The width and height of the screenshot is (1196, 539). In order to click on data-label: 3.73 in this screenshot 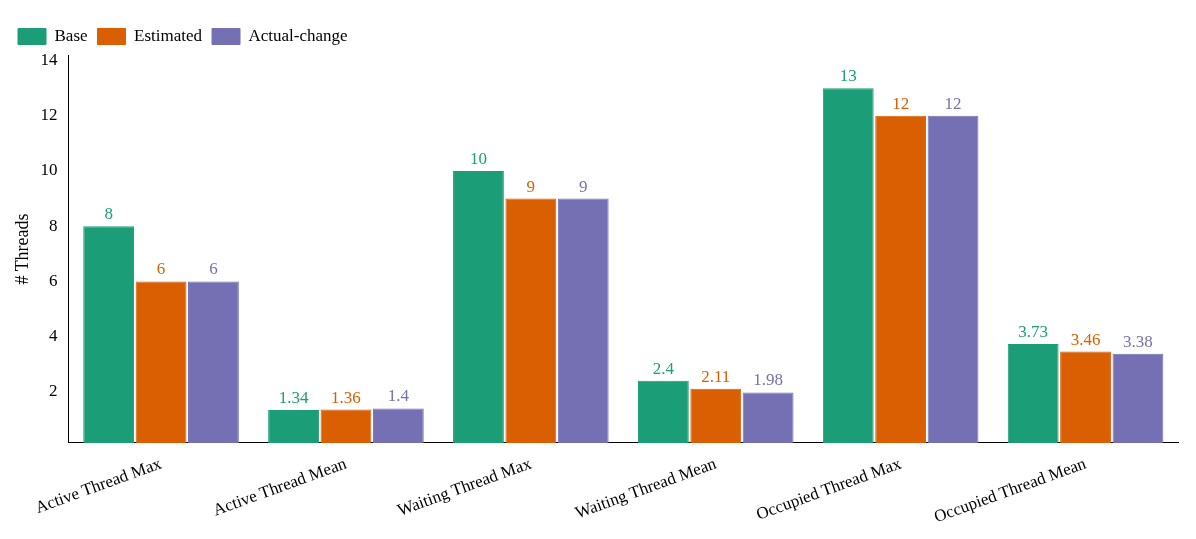, I will do `click(1033, 332)`.